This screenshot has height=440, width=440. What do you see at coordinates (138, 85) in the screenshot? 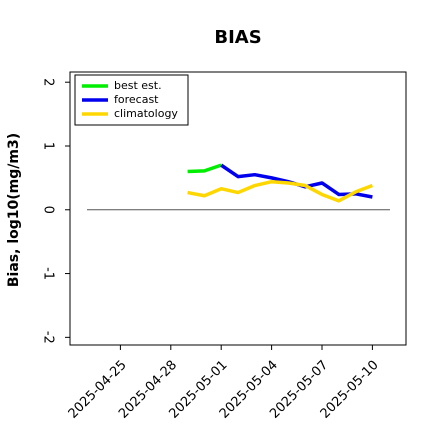
I see `legend-label: best est.` at bounding box center [138, 85].